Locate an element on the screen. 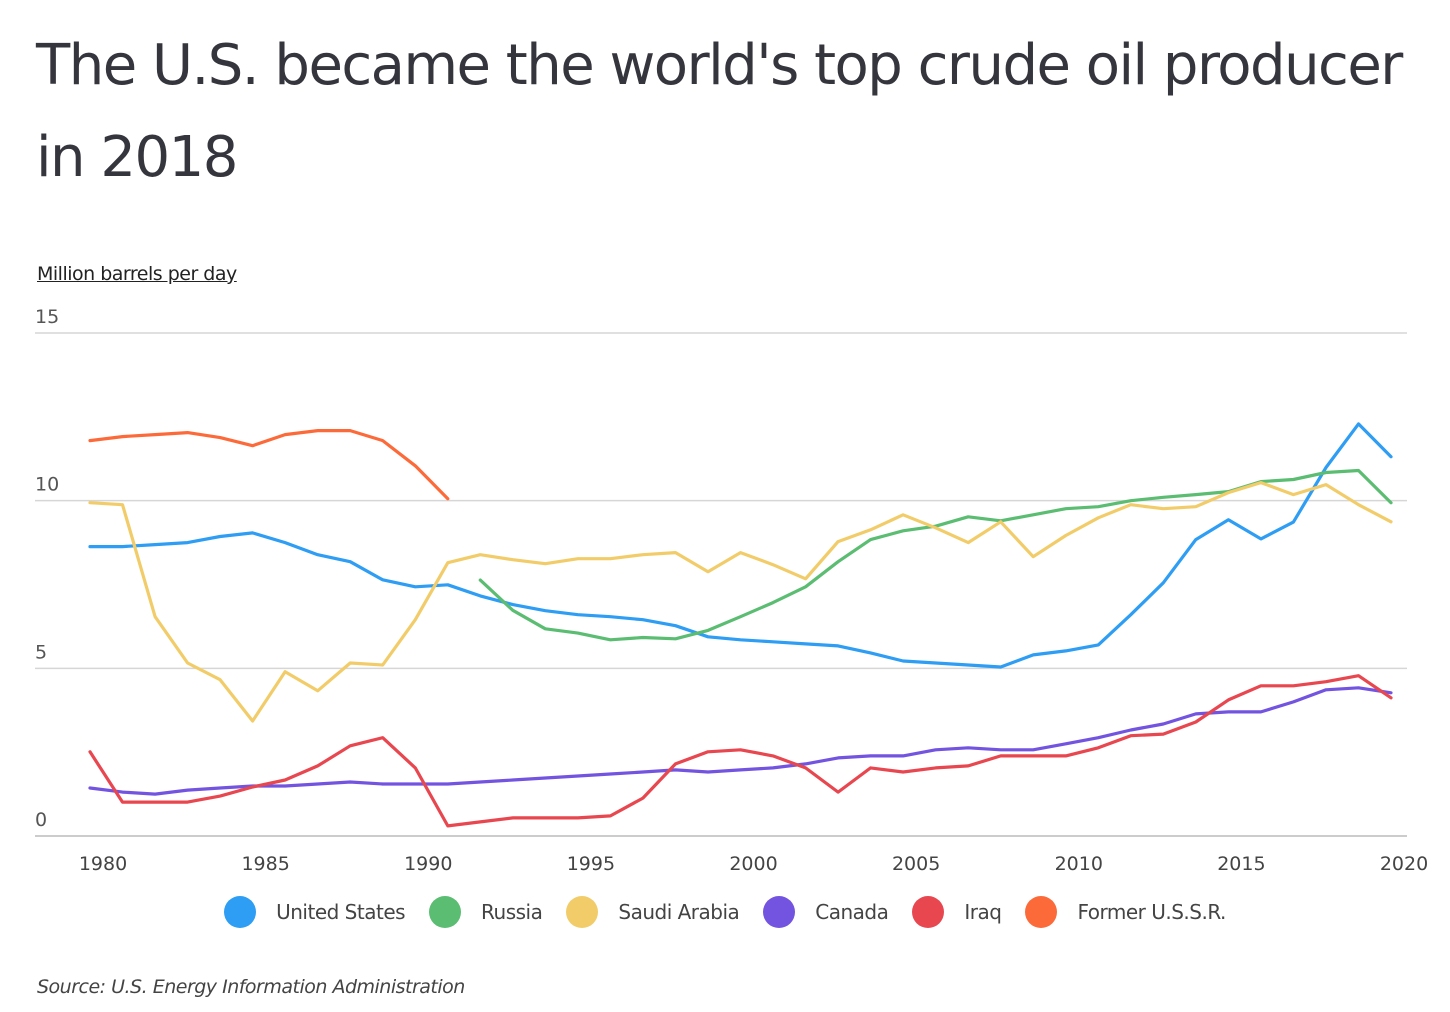 The width and height of the screenshot is (1450, 1012). y-axis-label: Million barrels per day is located at coordinates (137, 274).